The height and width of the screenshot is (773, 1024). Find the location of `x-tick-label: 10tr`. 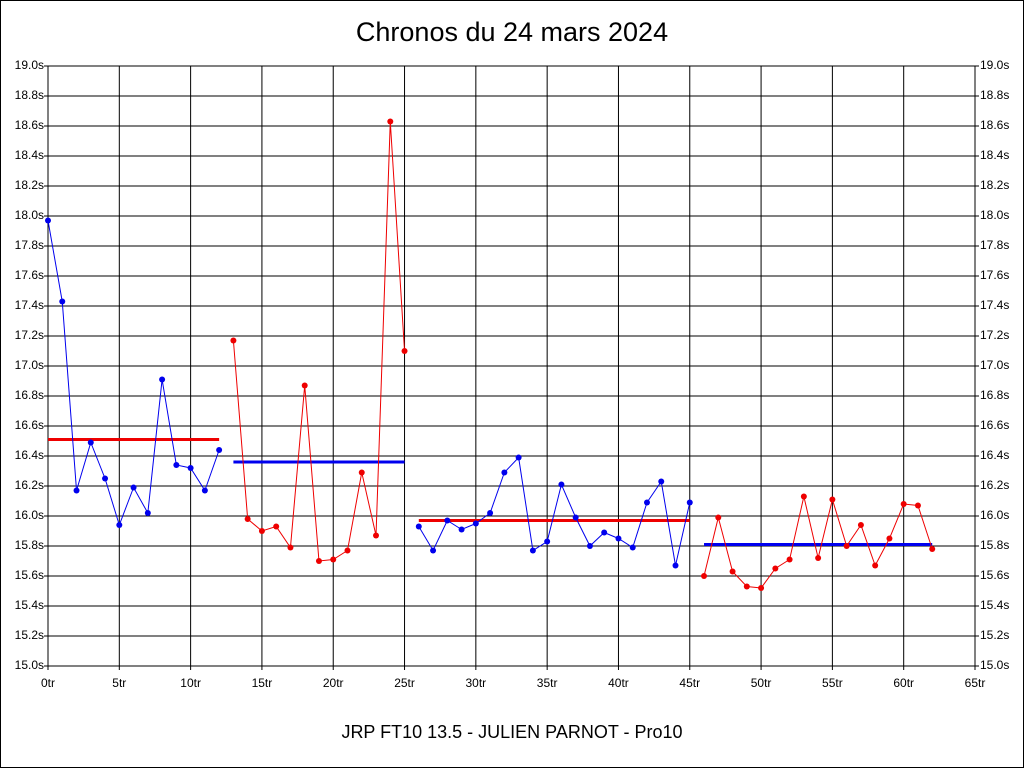

x-tick-label: 10tr is located at coordinates (190, 683).